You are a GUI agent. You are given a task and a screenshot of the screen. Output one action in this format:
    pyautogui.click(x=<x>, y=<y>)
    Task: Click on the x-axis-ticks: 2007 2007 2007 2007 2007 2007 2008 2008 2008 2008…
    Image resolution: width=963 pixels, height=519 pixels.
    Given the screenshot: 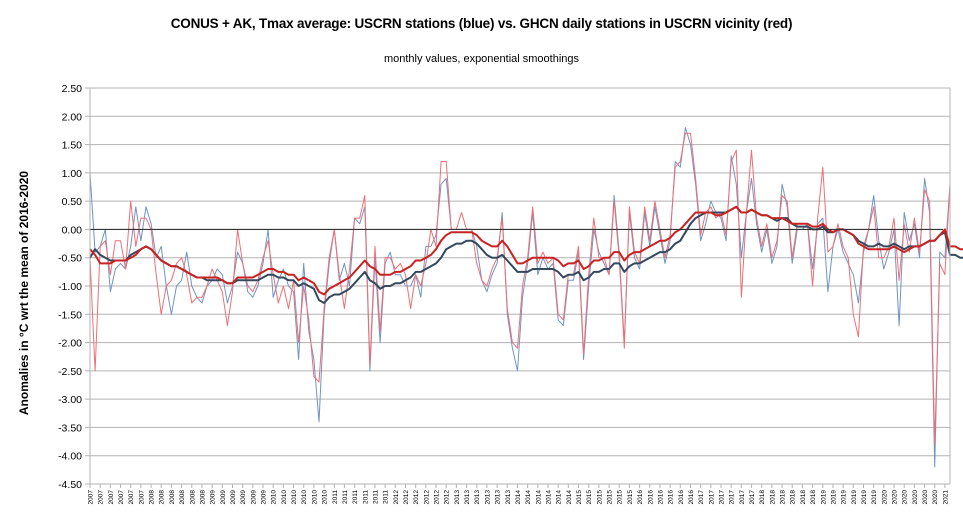 What is the action you would take?
    pyautogui.click(x=518, y=494)
    